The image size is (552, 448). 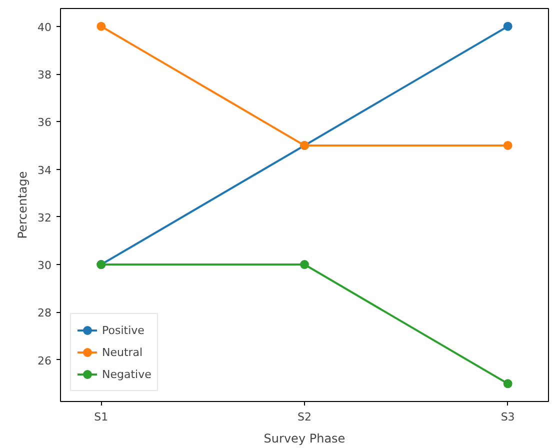 I want to click on y-tick-label: 34, so click(x=45, y=170).